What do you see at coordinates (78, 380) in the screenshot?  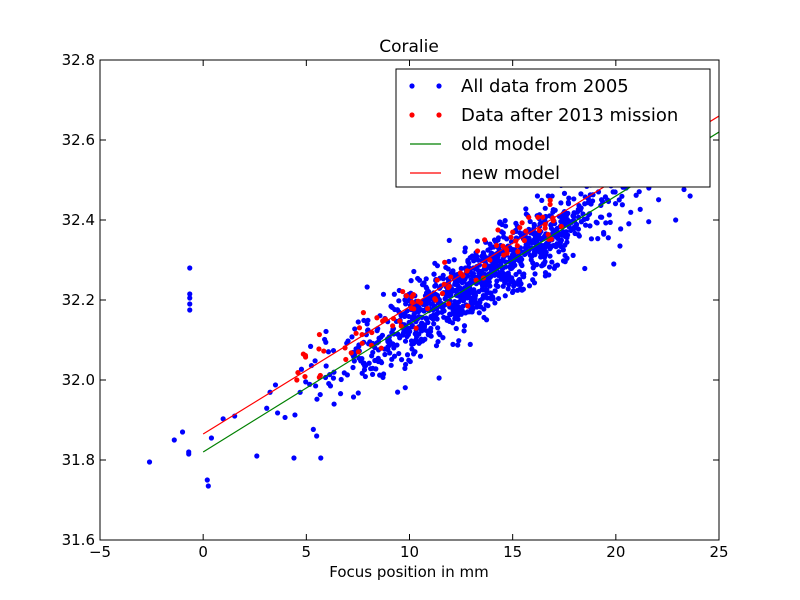 I see `y-tick-label: 32.0` at bounding box center [78, 380].